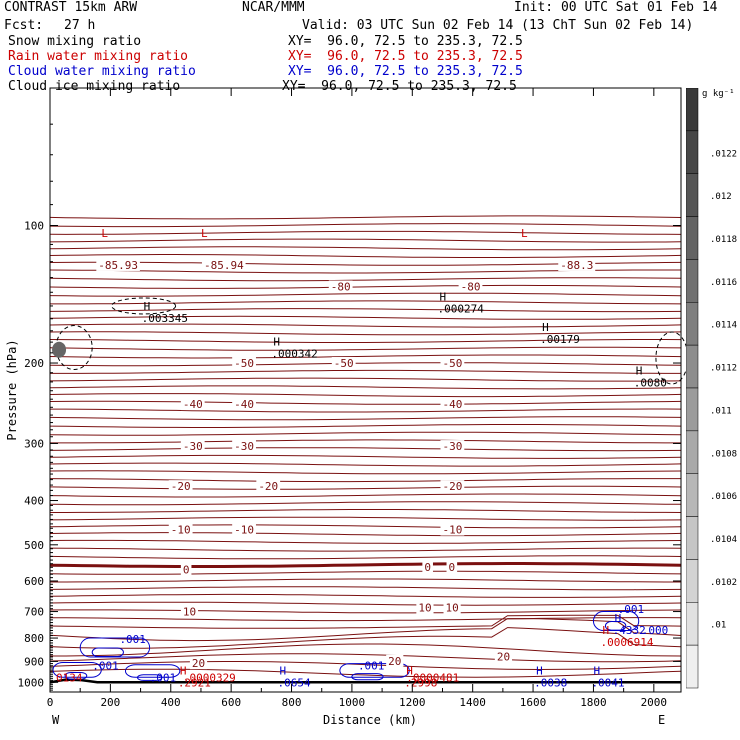  Describe the element at coordinates (524, 233) in the screenshot. I see `extremum-mark: L` at that location.